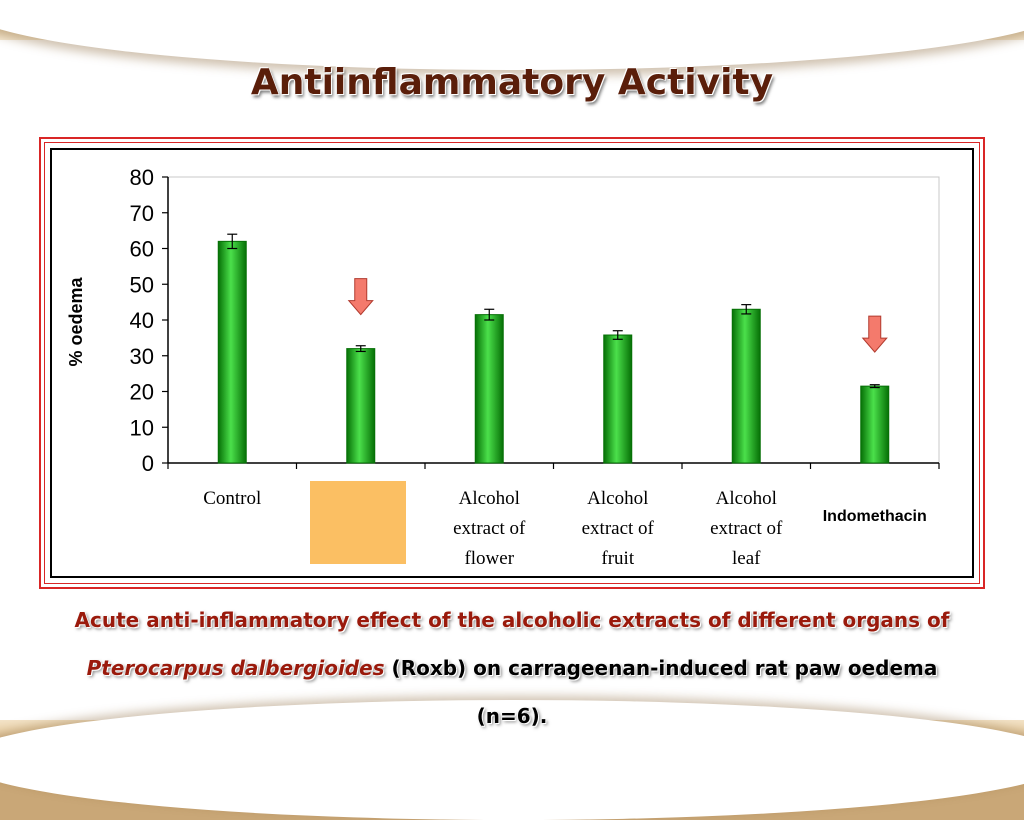 Image resolution: width=1024 pixels, height=820 pixels. I want to click on y-axis-label: % oedema, so click(76, 322).